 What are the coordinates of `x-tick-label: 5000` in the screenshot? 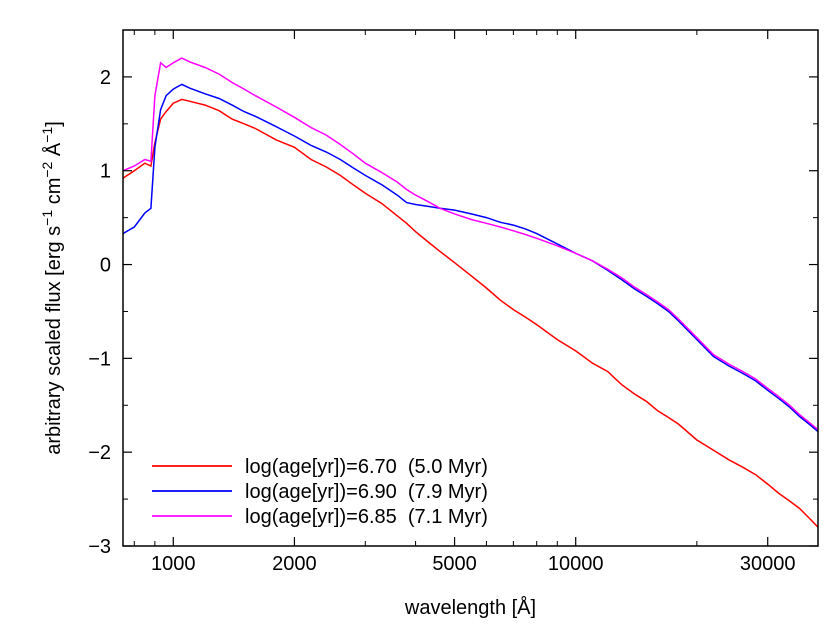 It's located at (454, 564).